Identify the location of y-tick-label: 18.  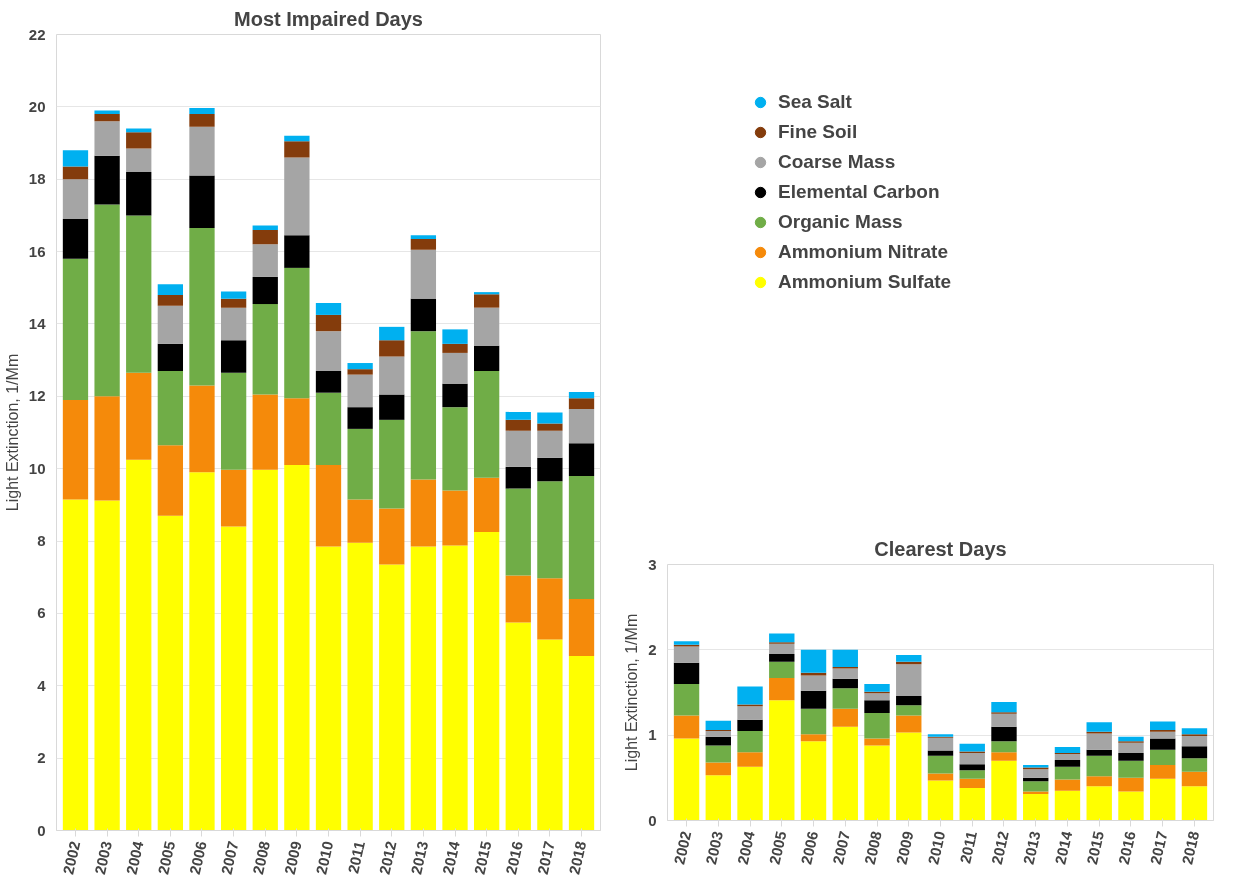
(37, 179).